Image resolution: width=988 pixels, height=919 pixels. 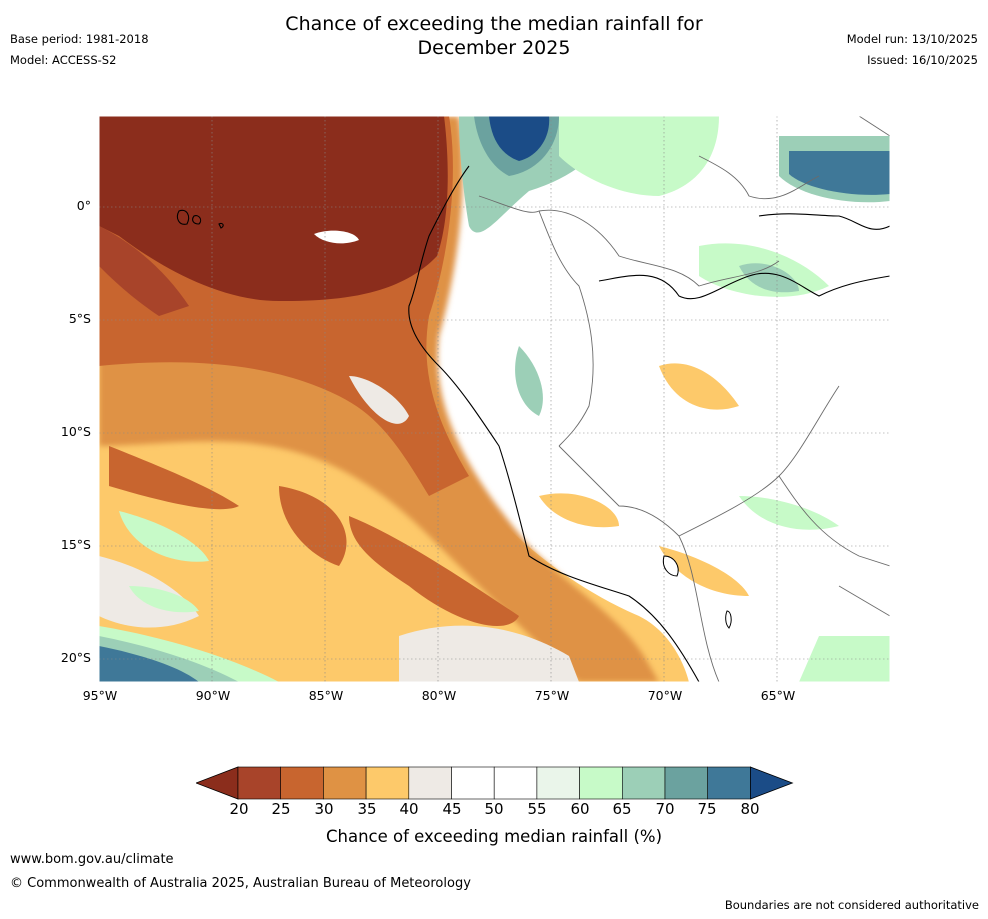 I want to click on colorbar-label: 35, so click(x=367, y=809).